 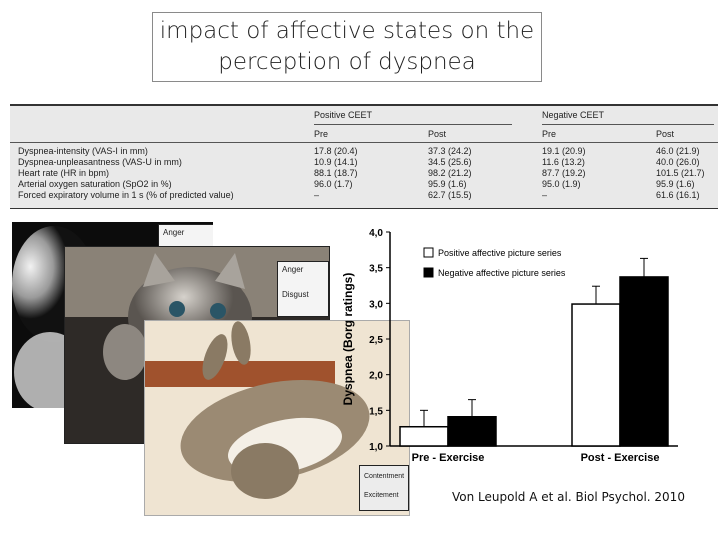 What do you see at coordinates (376, 376) in the screenshot?
I see `y-tick-label: 2,0` at bounding box center [376, 376].